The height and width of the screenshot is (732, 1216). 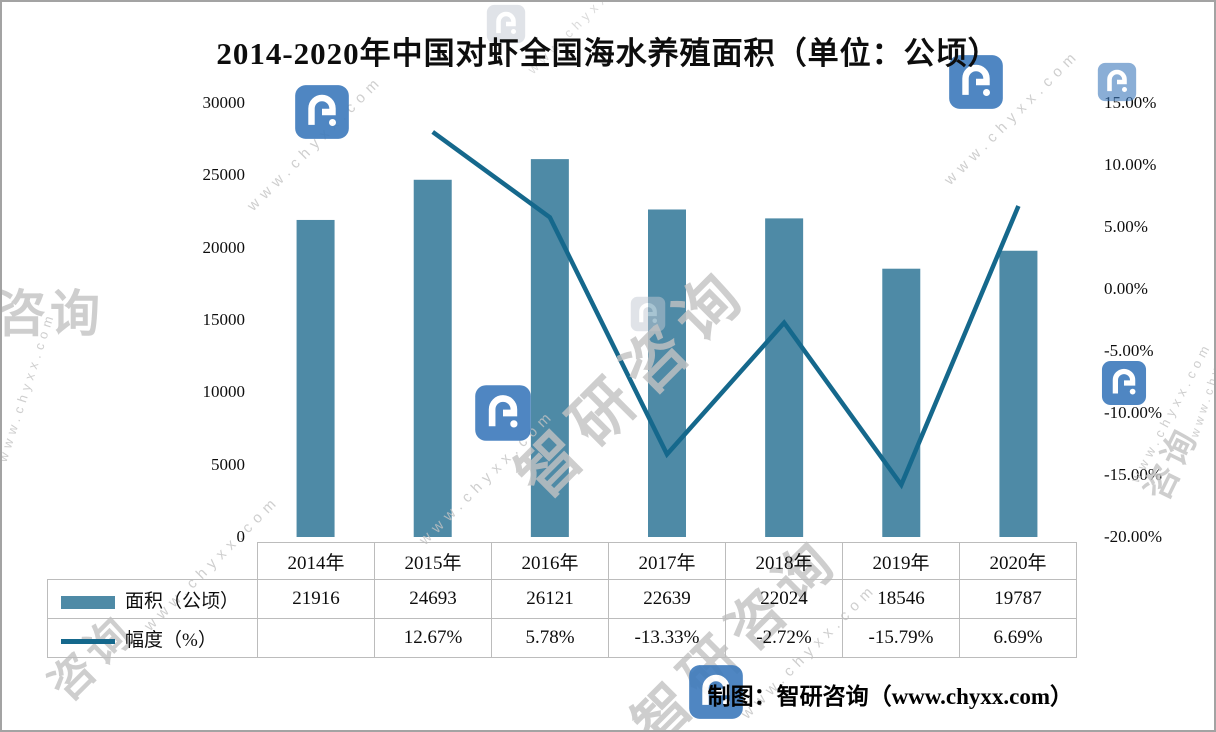 I want to click on legend-label: 幅度（%）, so click(x=171, y=640).